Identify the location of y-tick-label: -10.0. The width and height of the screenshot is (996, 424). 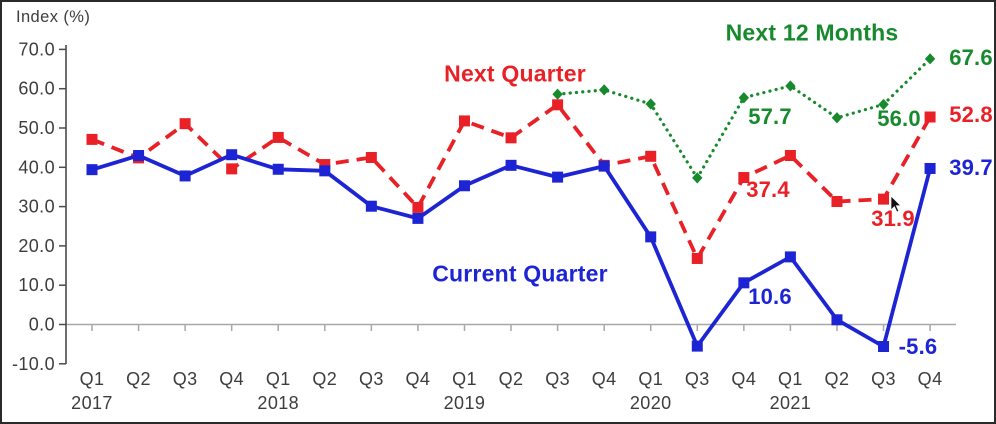
(33, 364).